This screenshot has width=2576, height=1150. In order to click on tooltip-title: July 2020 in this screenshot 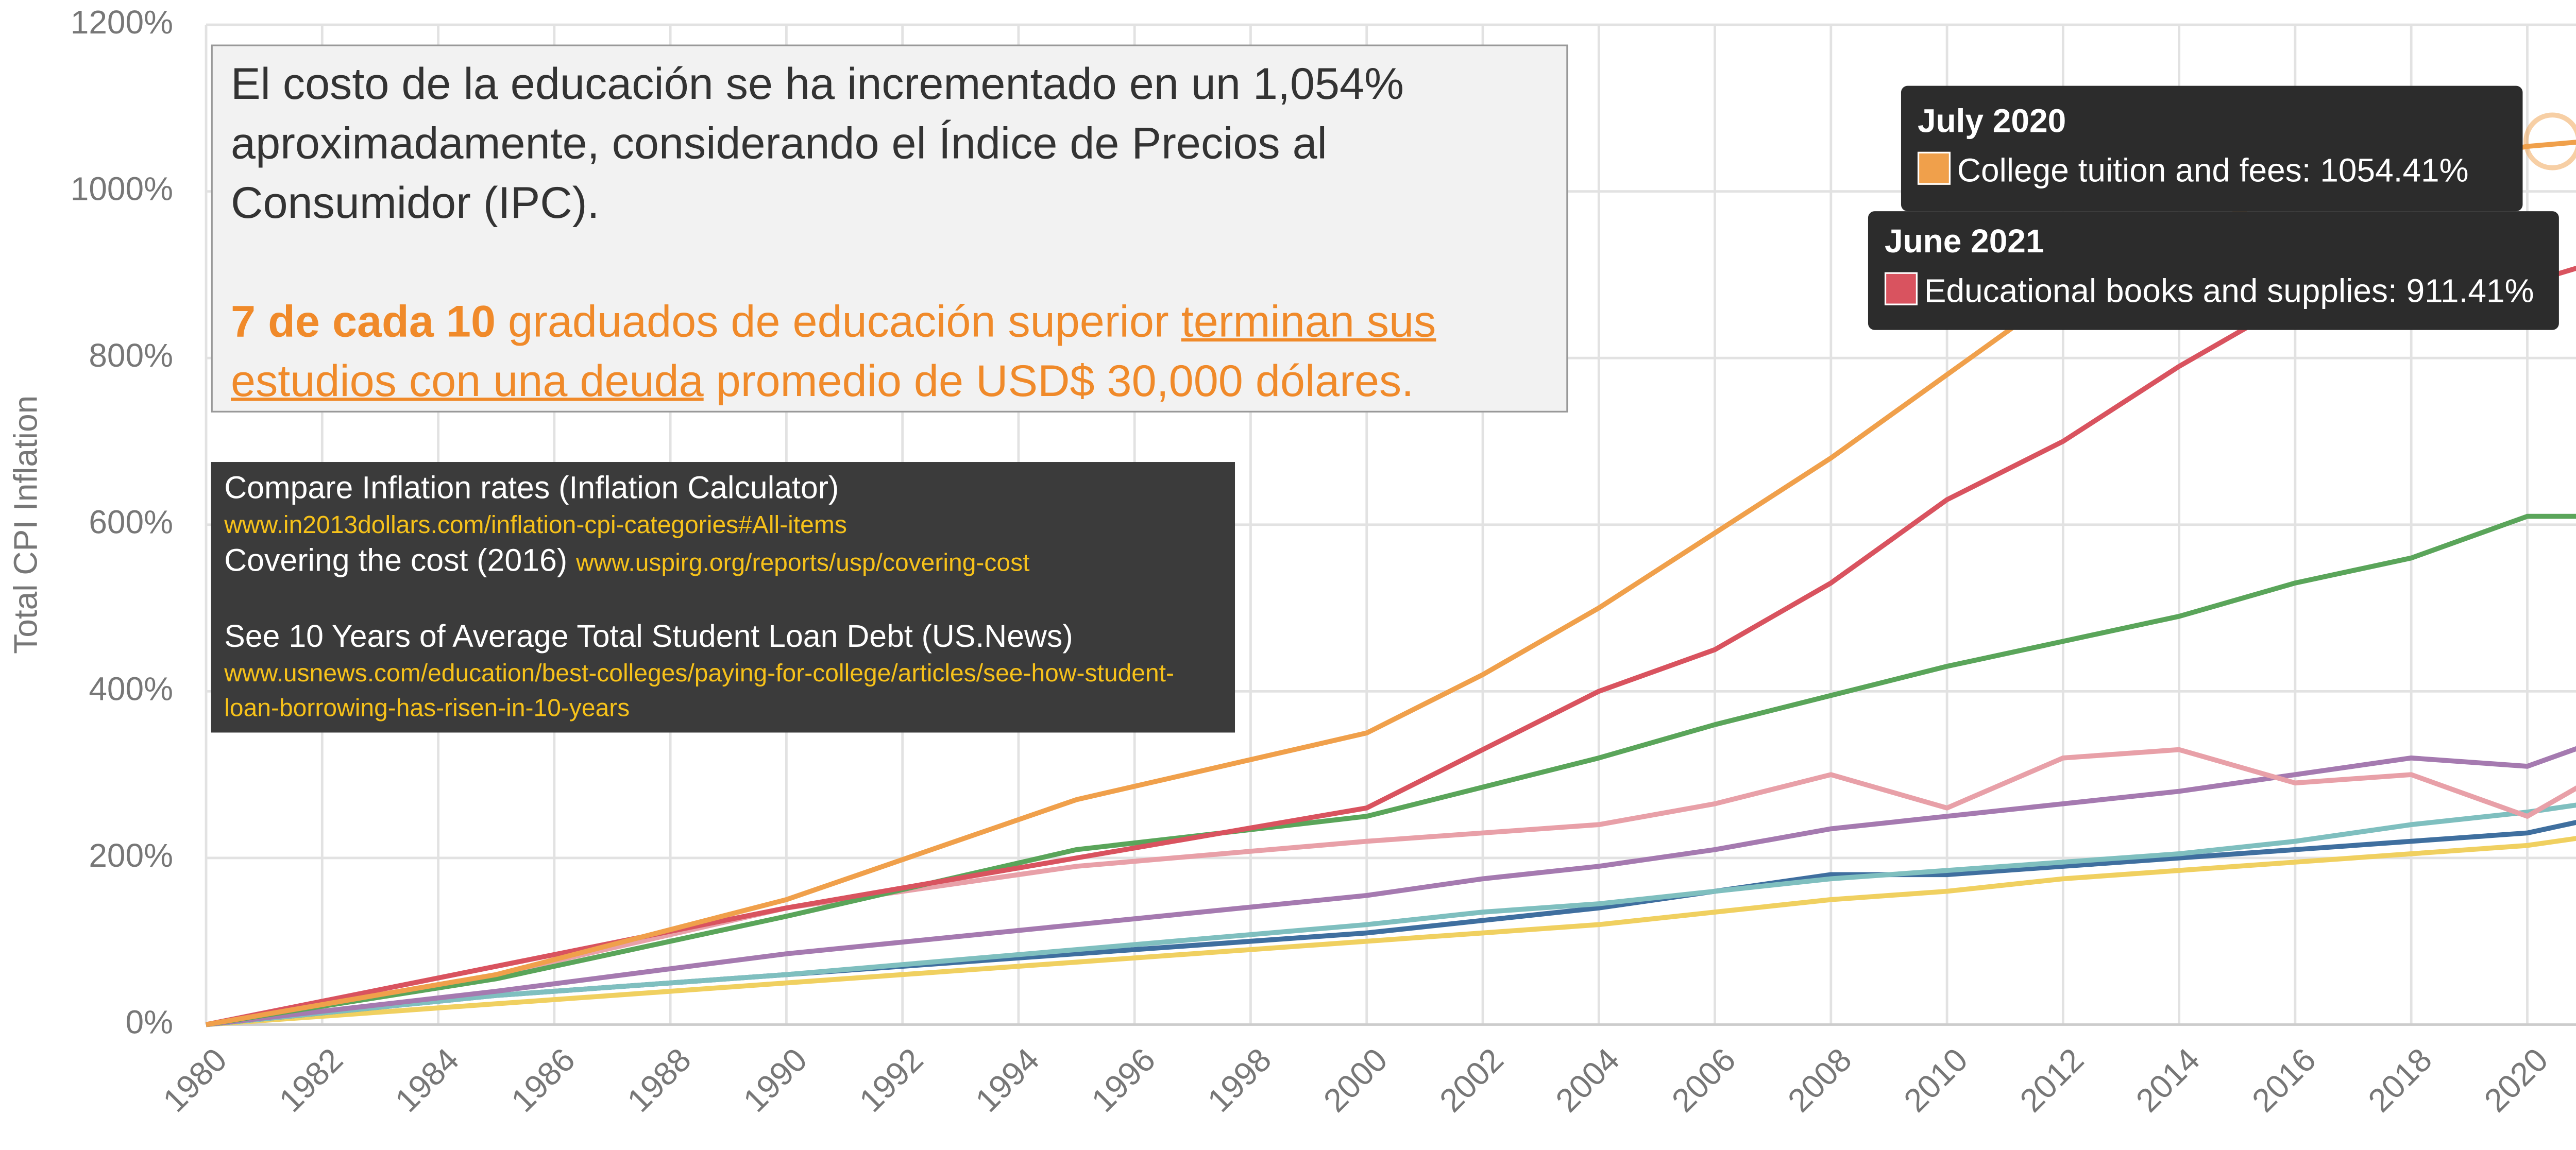, I will do `click(1991, 122)`.